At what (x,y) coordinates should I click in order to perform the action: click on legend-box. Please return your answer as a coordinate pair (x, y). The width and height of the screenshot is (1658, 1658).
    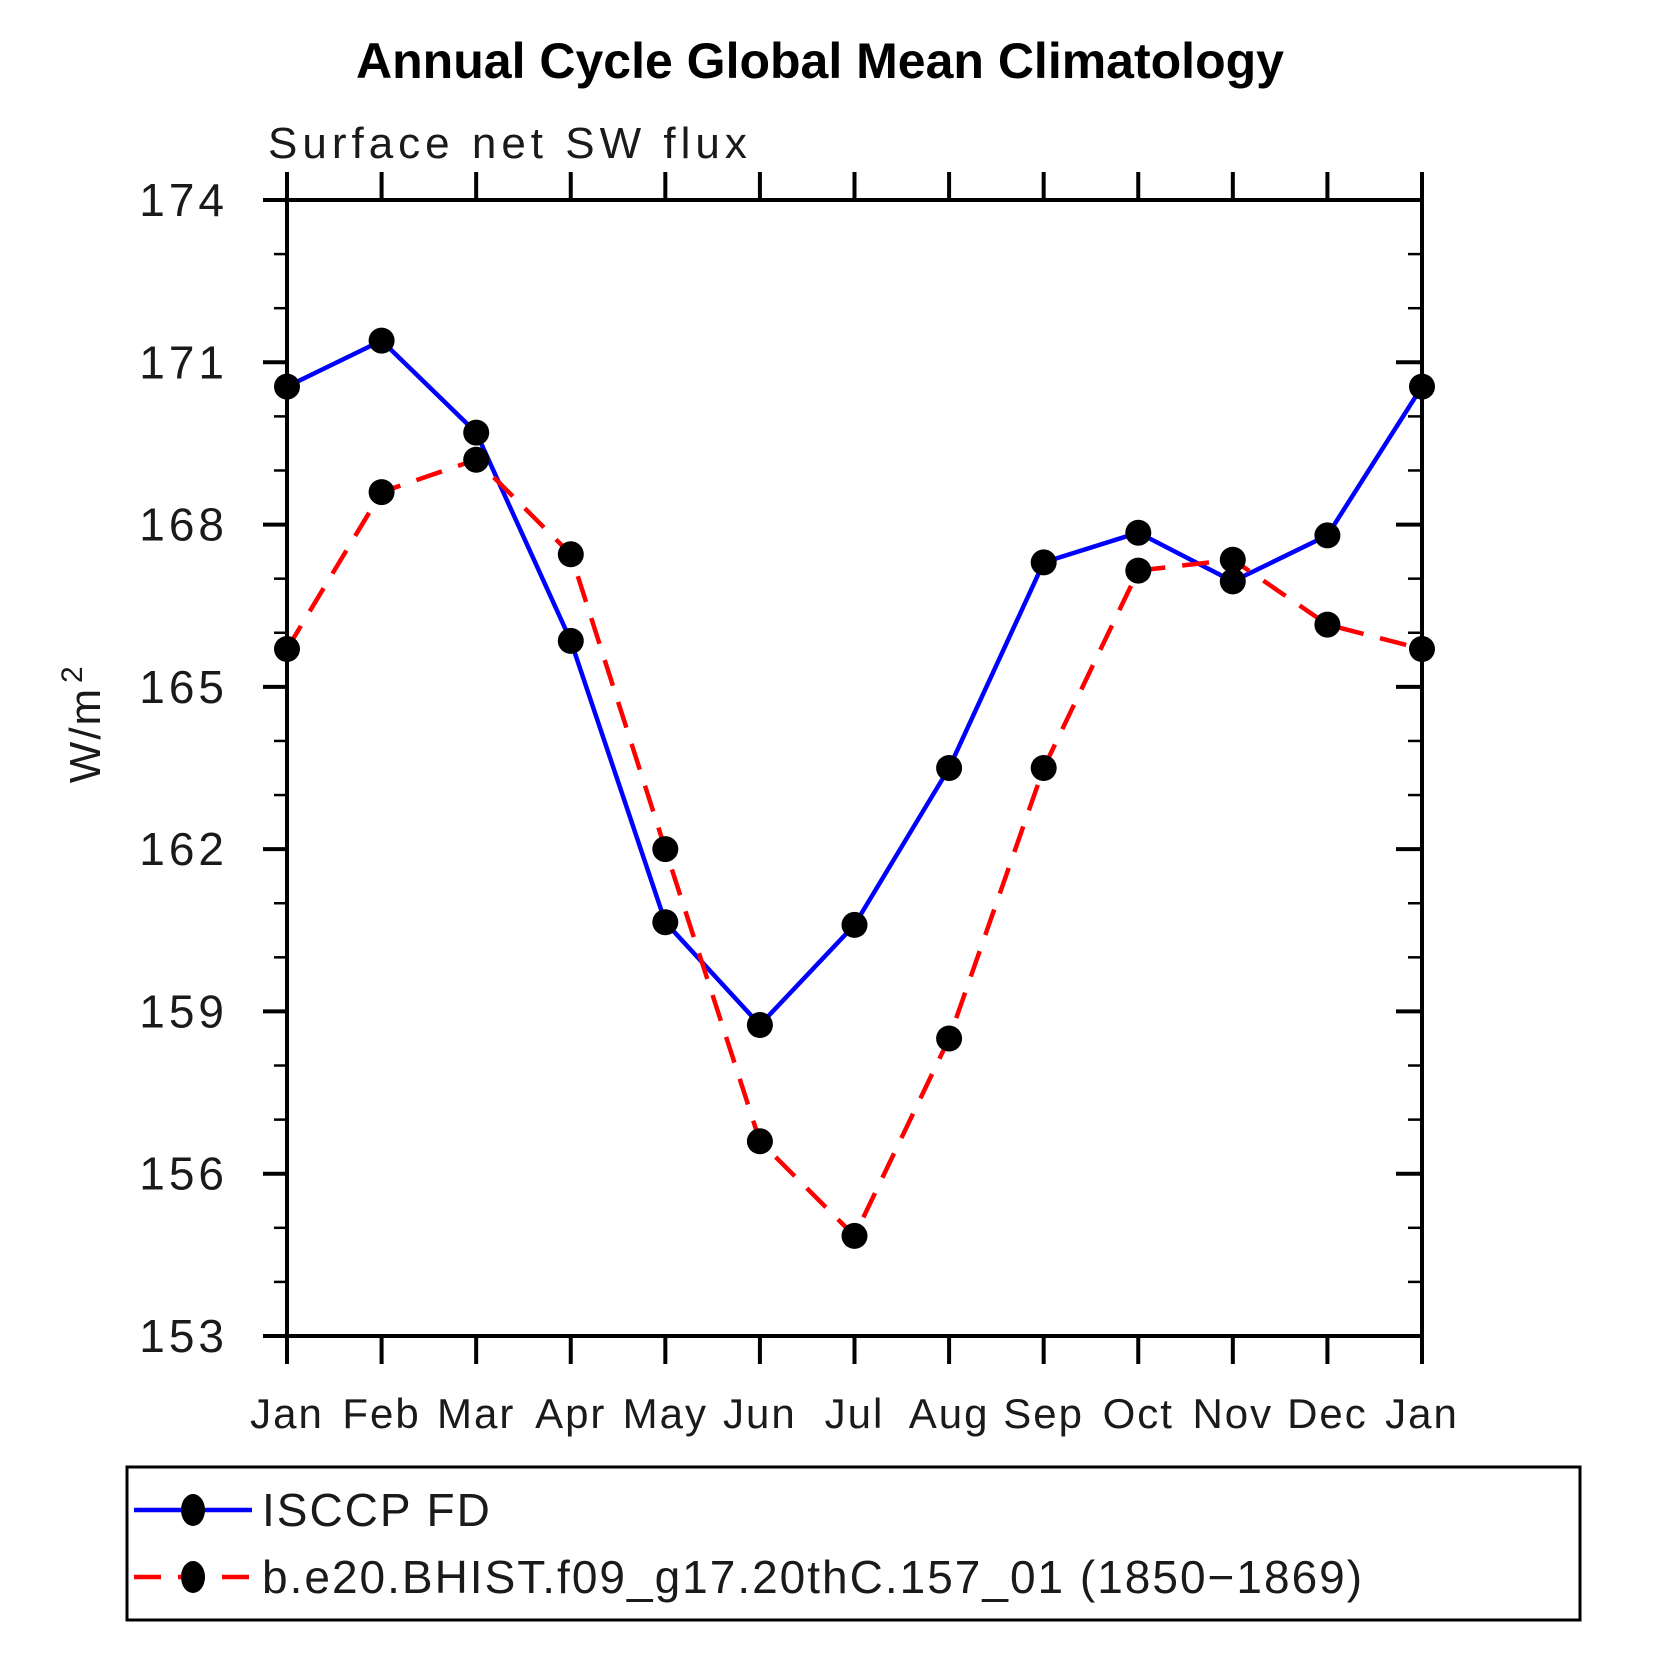
    Looking at the image, I should click on (853, 1543).